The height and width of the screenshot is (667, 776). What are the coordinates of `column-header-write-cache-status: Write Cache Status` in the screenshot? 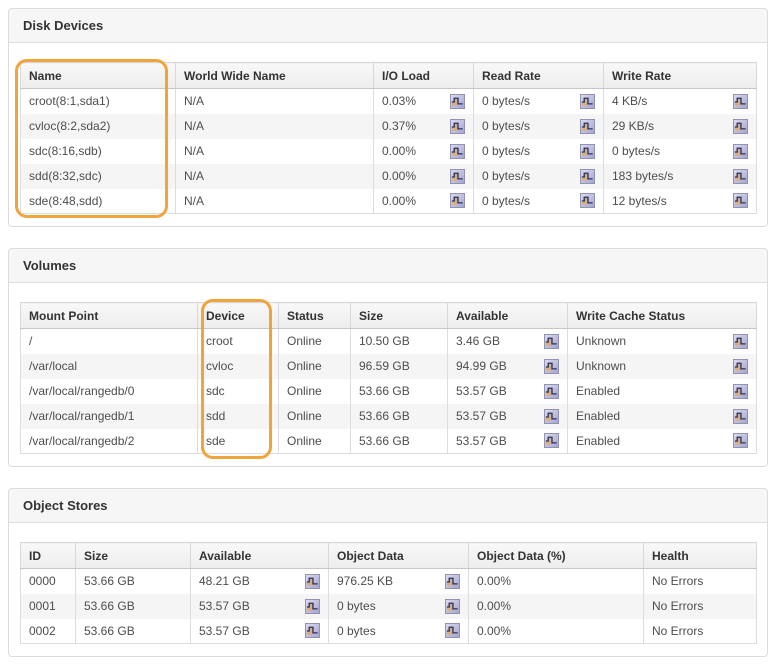 It's located at (662, 315).